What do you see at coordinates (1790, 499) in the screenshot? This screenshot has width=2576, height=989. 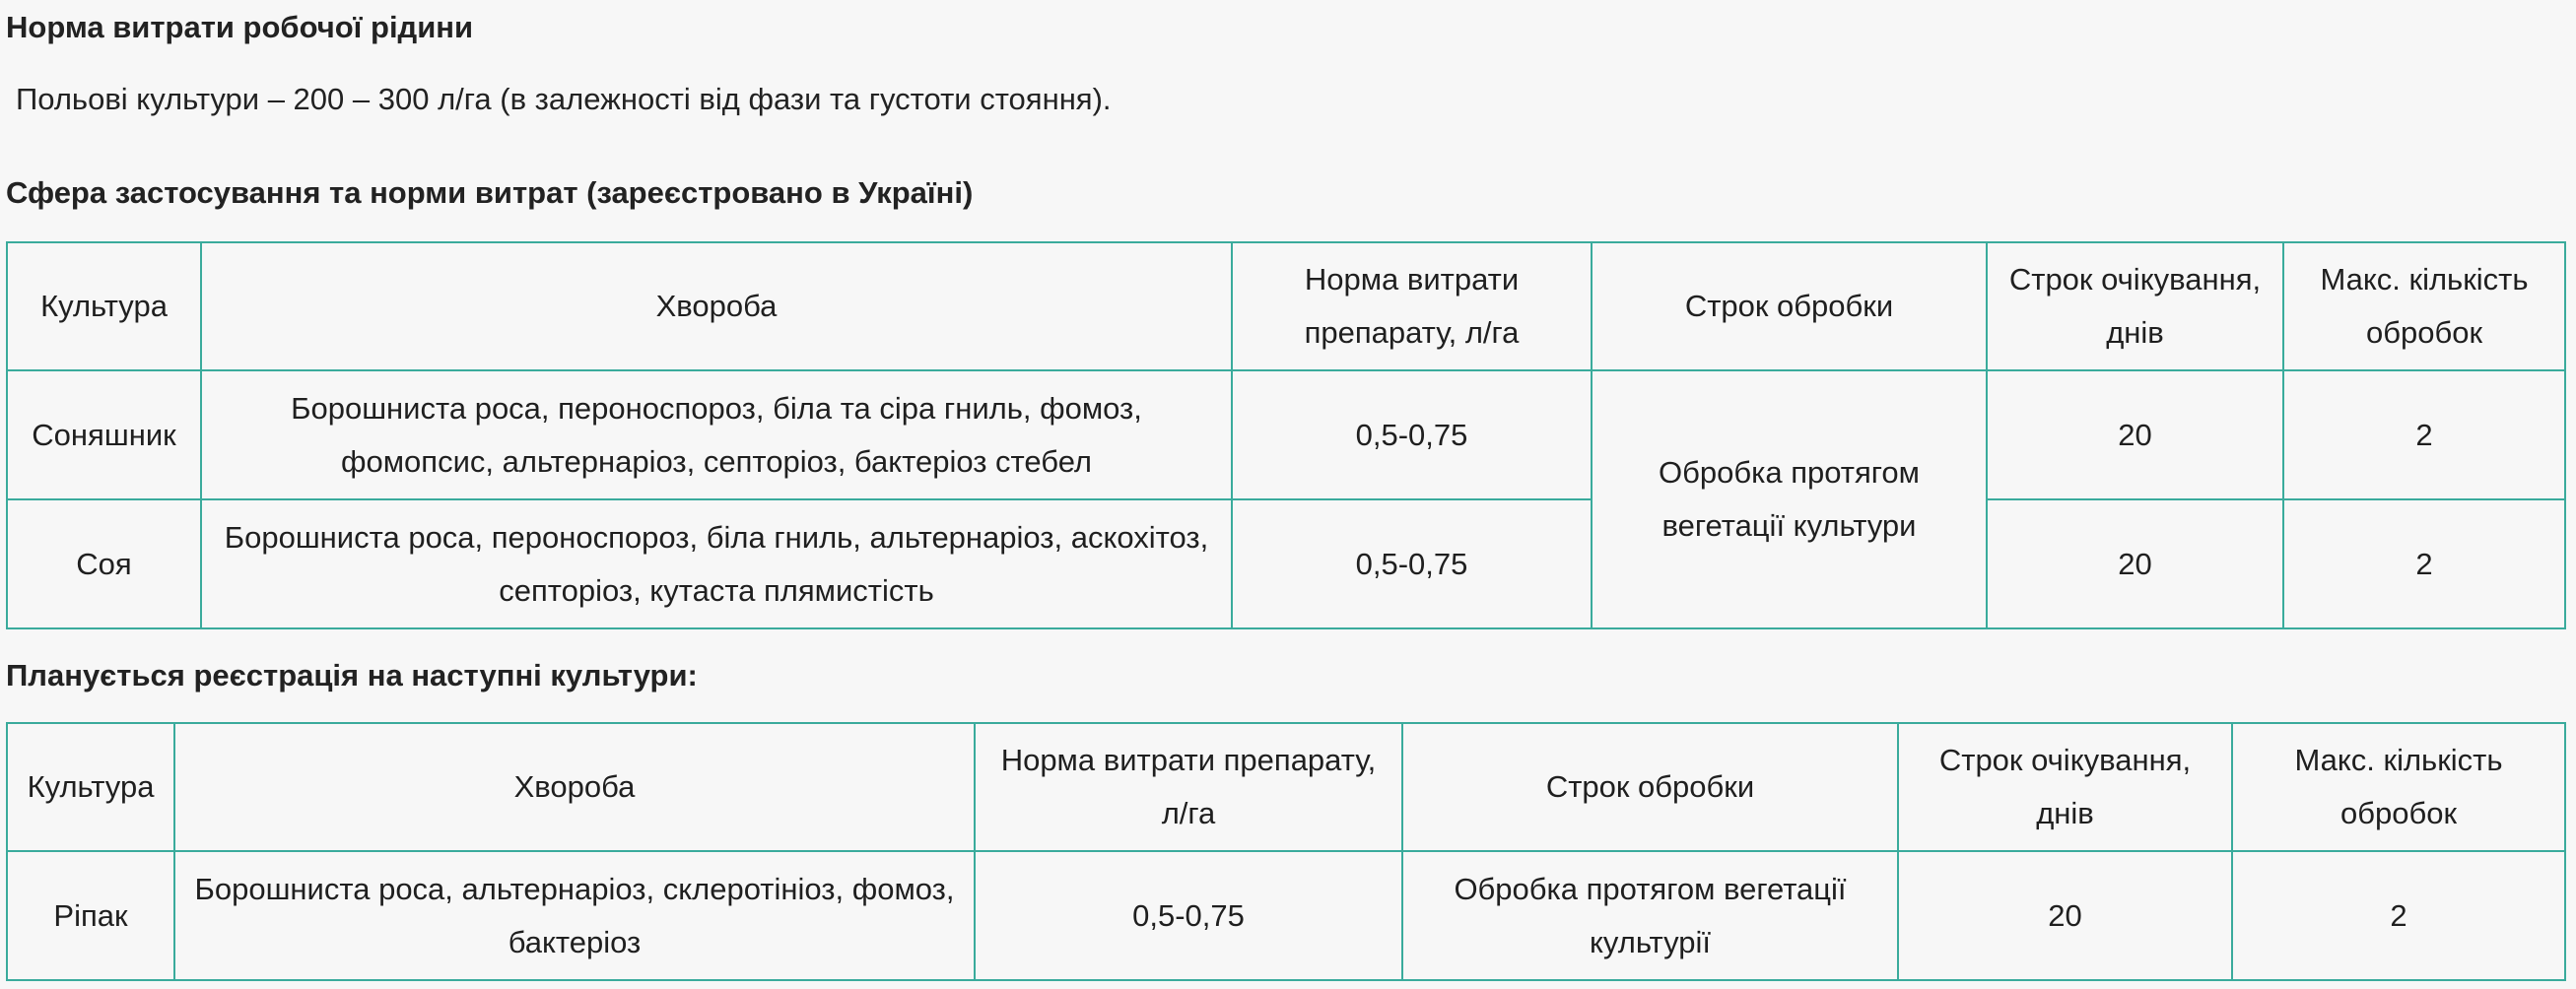 I see `cell-timing: Обробка протягом вегетації культури` at bounding box center [1790, 499].